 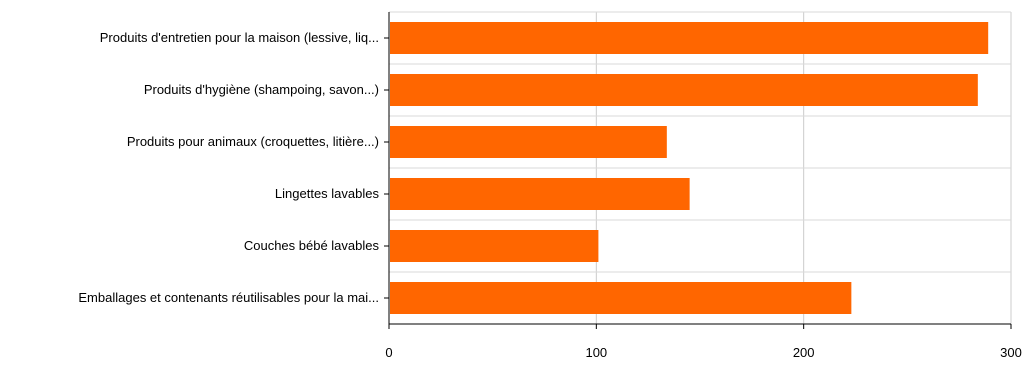 What do you see at coordinates (261, 89) in the screenshot?
I see `category-label: Produits d'hygiène (shampoing, savon...)` at bounding box center [261, 89].